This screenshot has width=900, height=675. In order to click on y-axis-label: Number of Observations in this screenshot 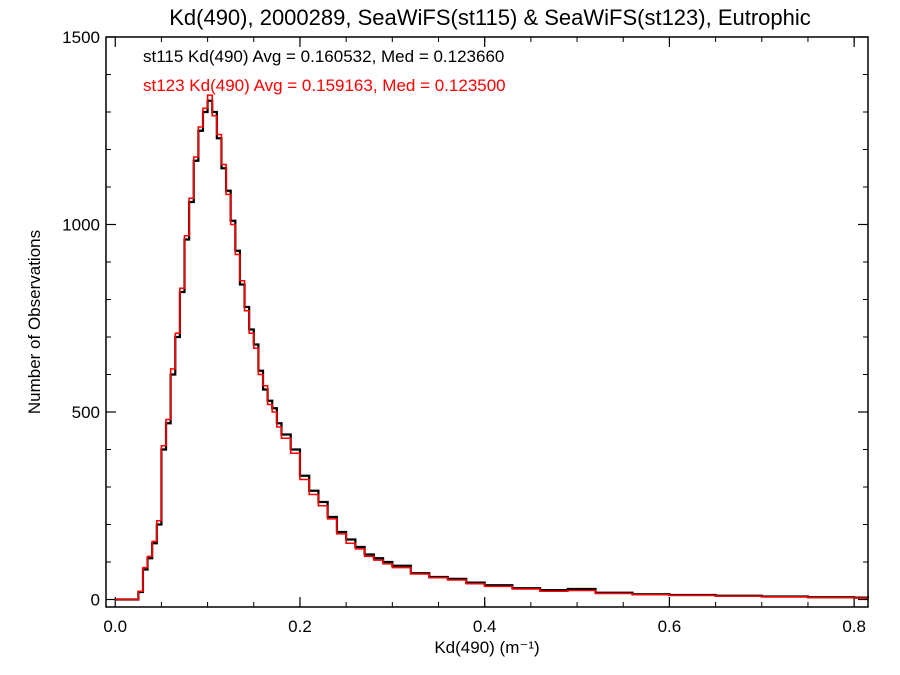, I will do `click(34, 322)`.